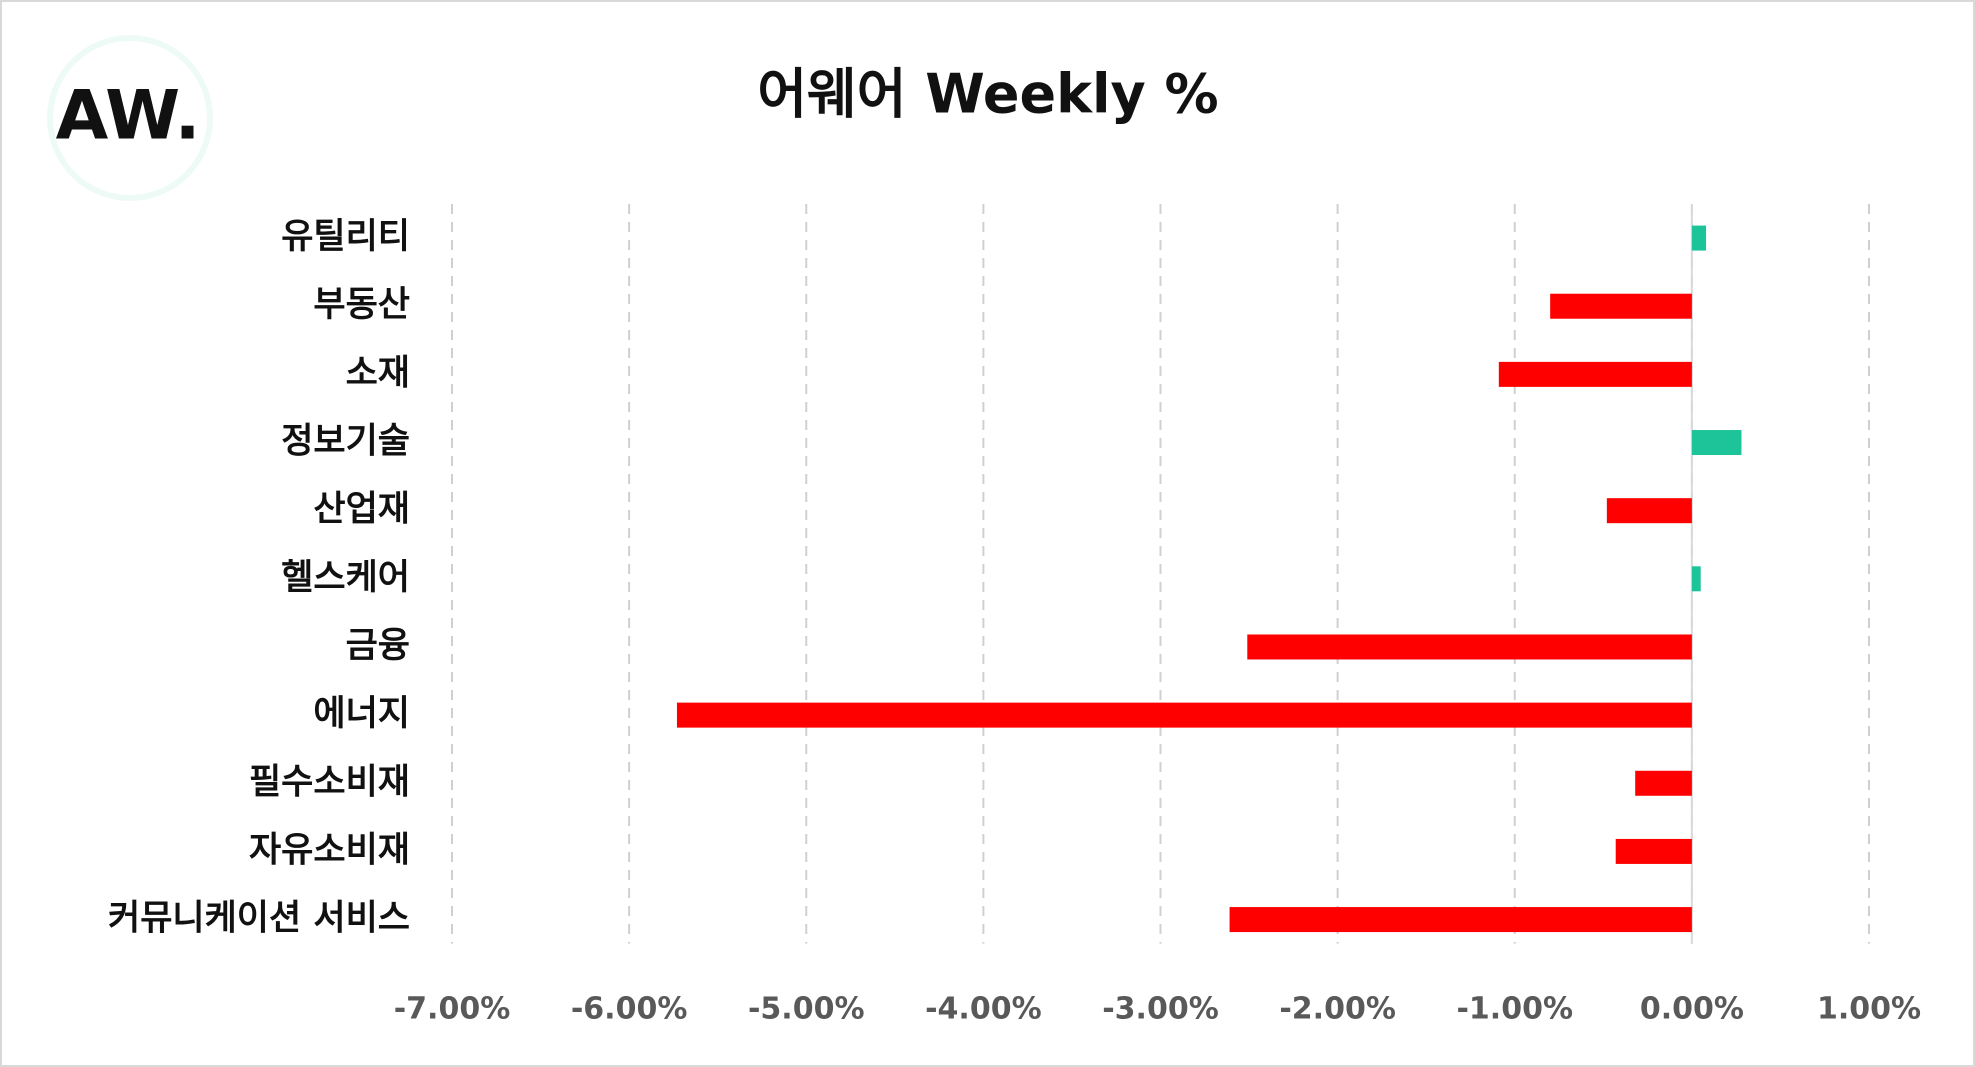 The height and width of the screenshot is (1067, 1975). Describe the element at coordinates (629, 1009) in the screenshot. I see `x-tick-label: -6.00%` at that location.